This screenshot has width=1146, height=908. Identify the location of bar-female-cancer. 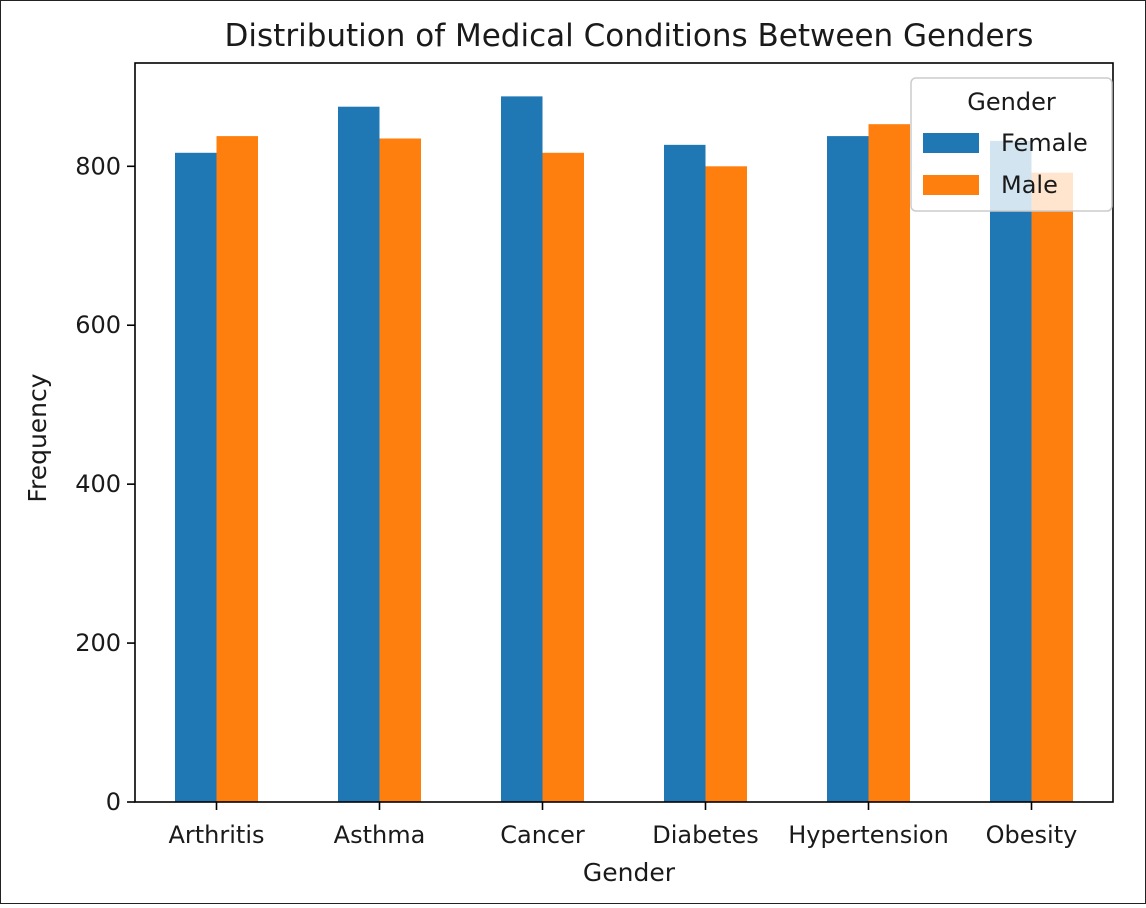
(522, 449).